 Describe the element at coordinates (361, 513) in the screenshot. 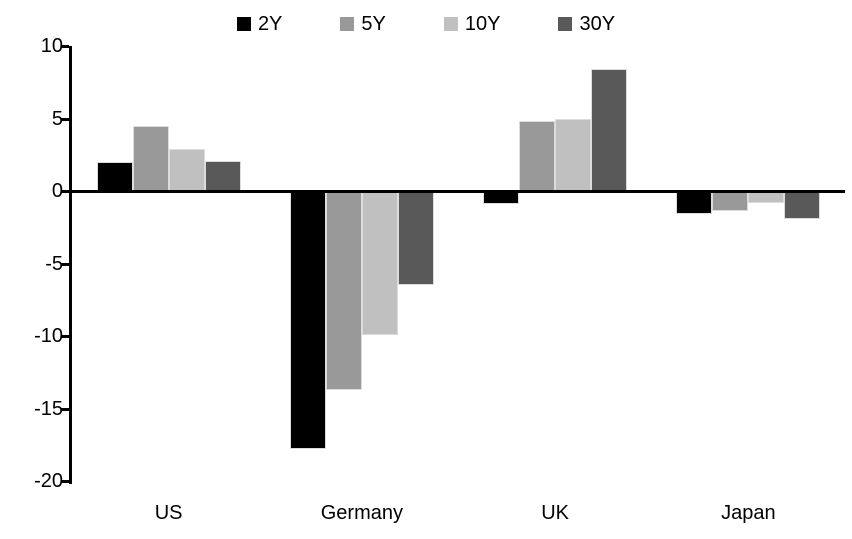

I see `x-category-label: Germany` at that location.